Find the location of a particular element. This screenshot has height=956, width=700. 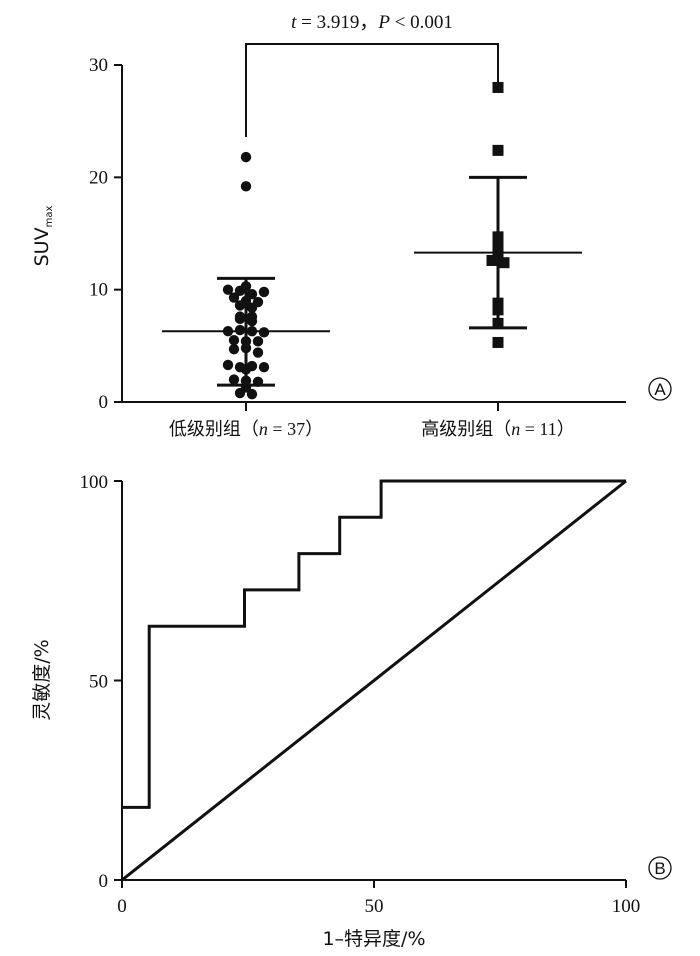

panel-a-label-circle is located at coordinates (660, 389).